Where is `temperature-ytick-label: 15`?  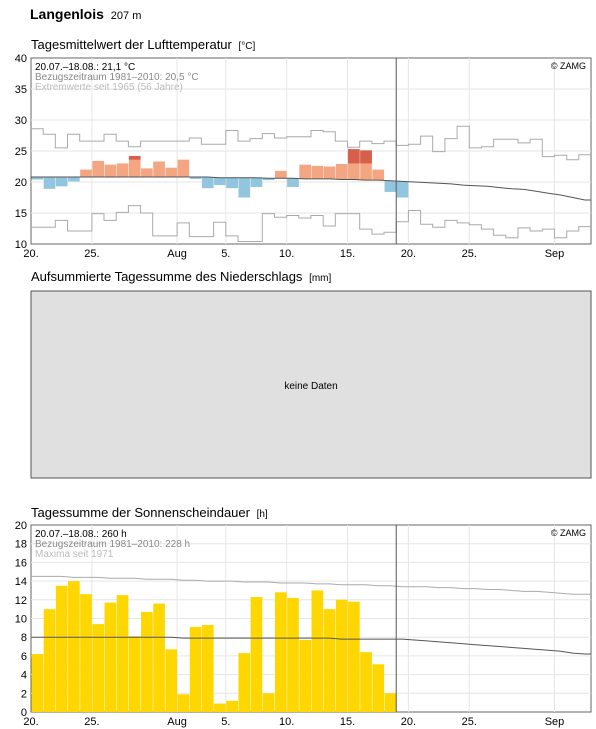
temperature-ytick-label: 15 is located at coordinates (21, 214).